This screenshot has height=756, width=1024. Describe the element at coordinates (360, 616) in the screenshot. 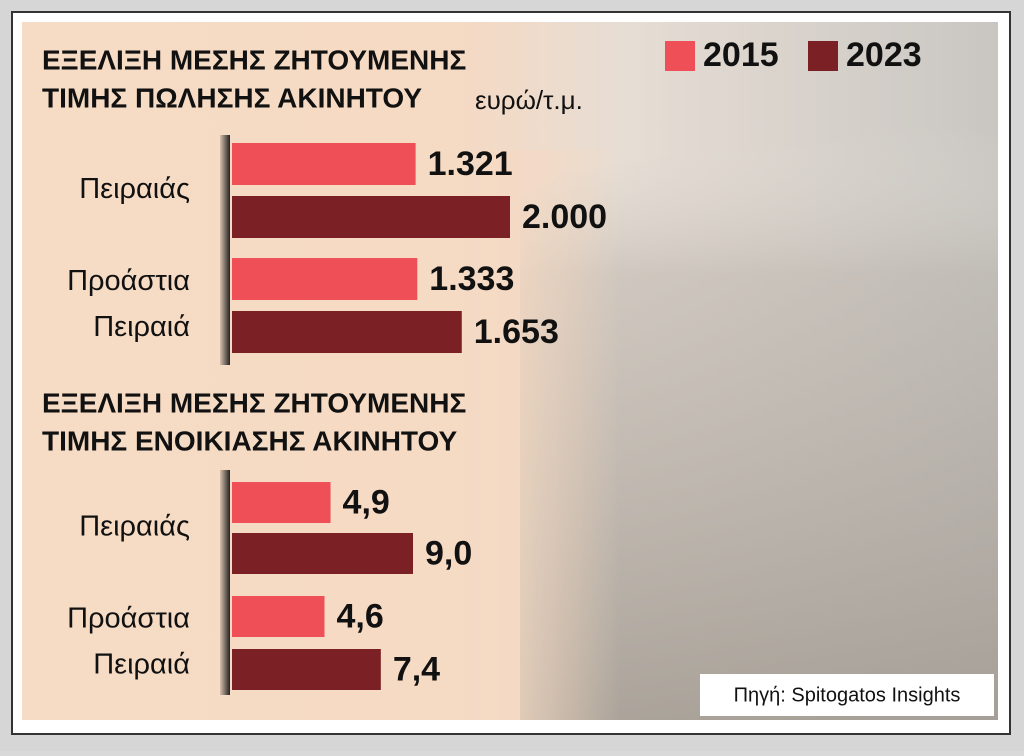

I see `value-label: 4,6` at that location.